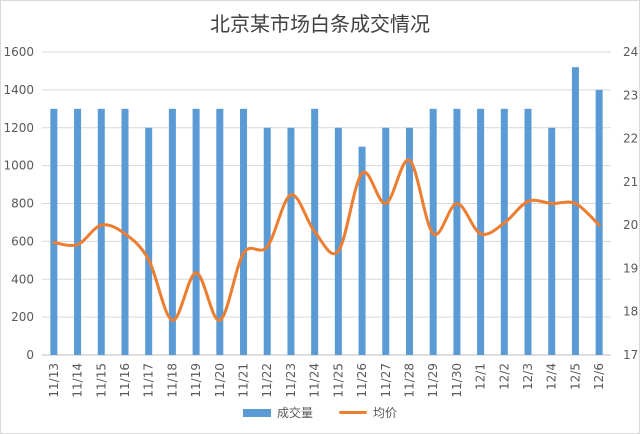 The width and height of the screenshot is (640, 434). Describe the element at coordinates (481, 376) in the screenshot. I see `x-tick-label: 12/1` at that location.